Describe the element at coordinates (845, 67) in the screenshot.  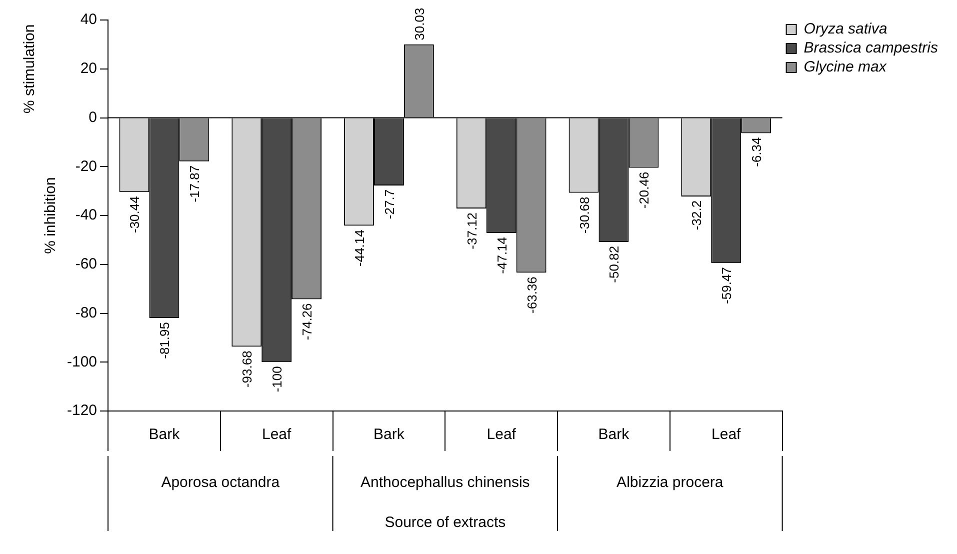
I see `legend-label: Glycine max` at that location.